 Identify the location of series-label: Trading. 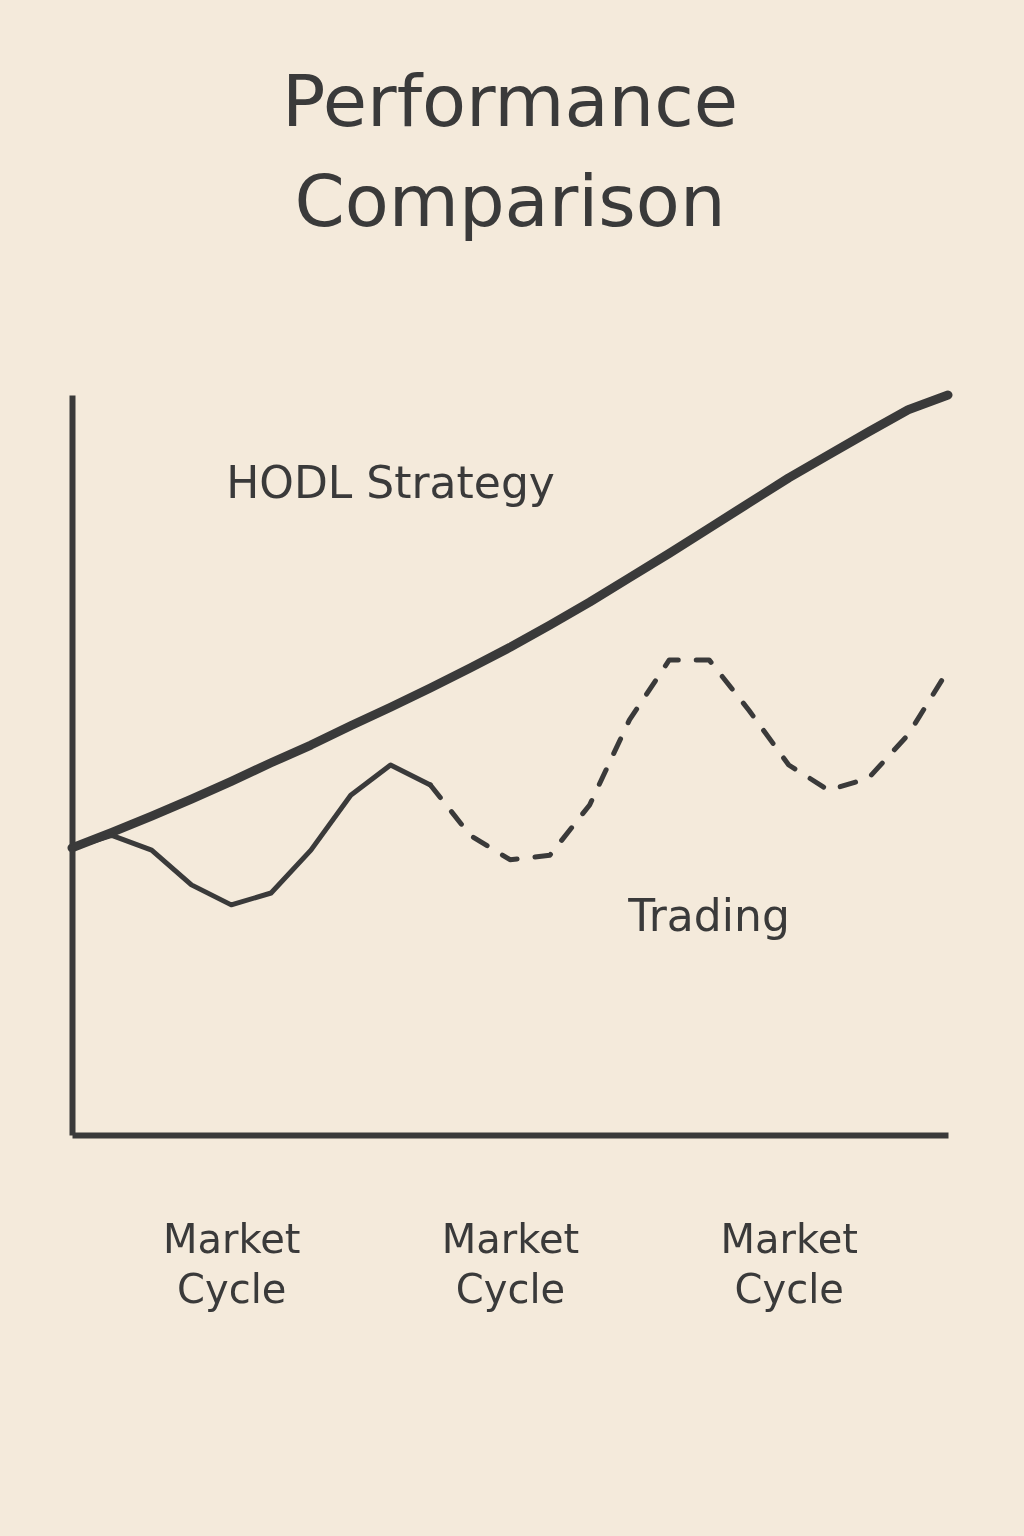
(708, 915).